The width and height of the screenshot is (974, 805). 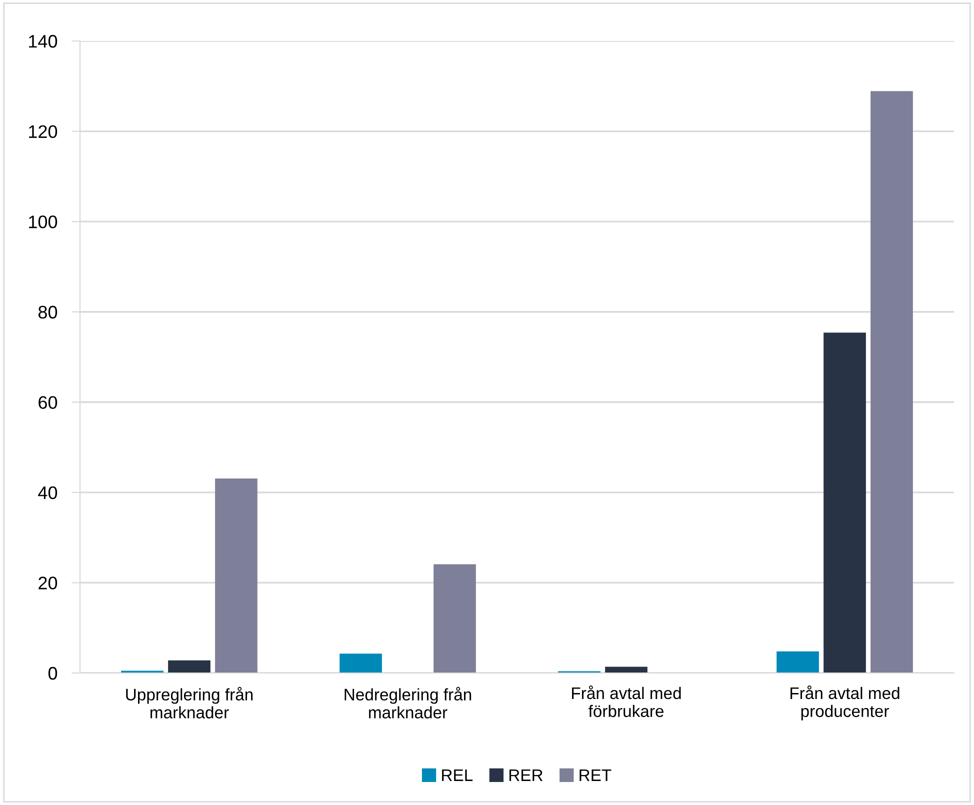 What do you see at coordinates (43, 41) in the screenshot?
I see `y-tick-label: 140` at bounding box center [43, 41].